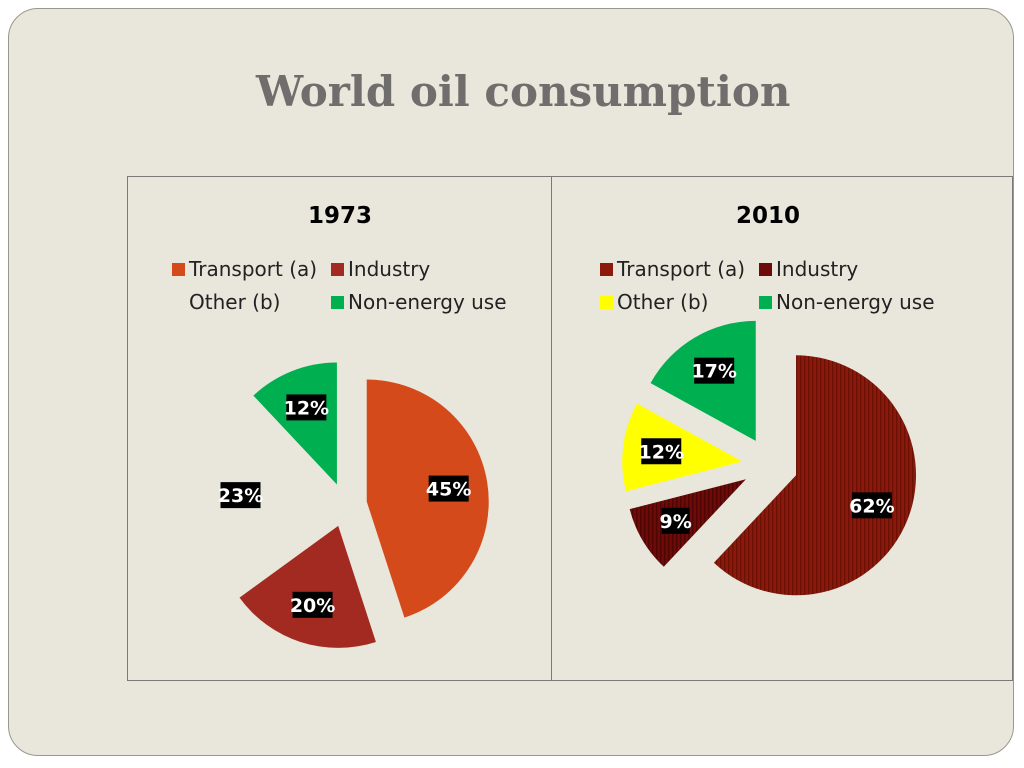 The width and height of the screenshot is (1024, 768). Describe the element at coordinates (307, 586) in the screenshot. I see `pie-slice-industry` at that location.